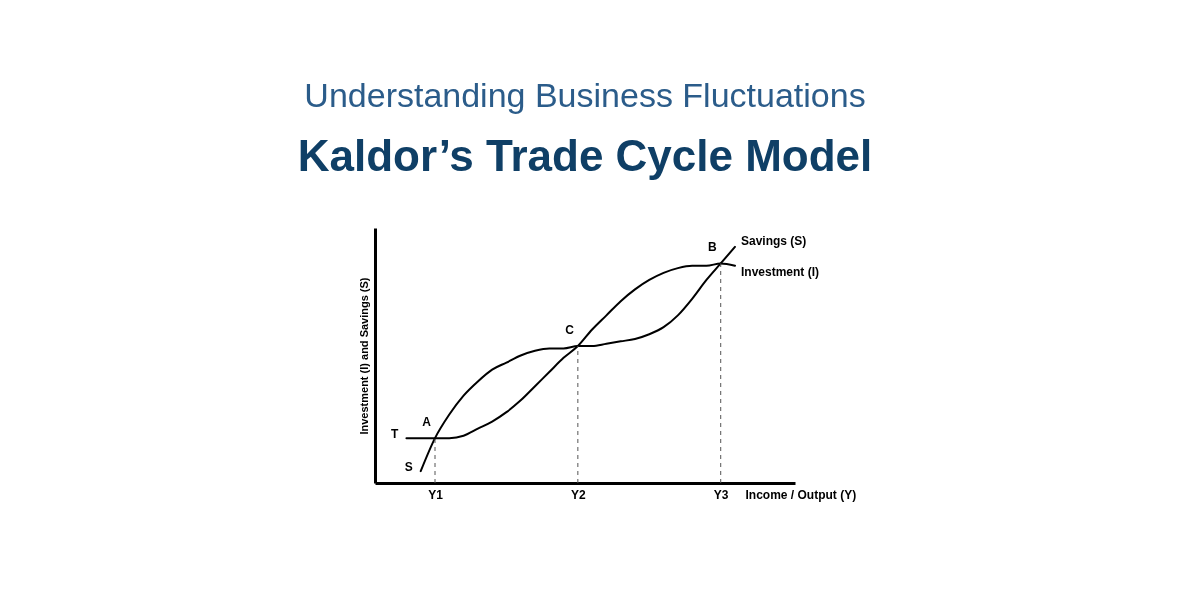 Image resolution: width=1200 pixels, height=600 pixels. I want to click on annotation: C, so click(570, 330).